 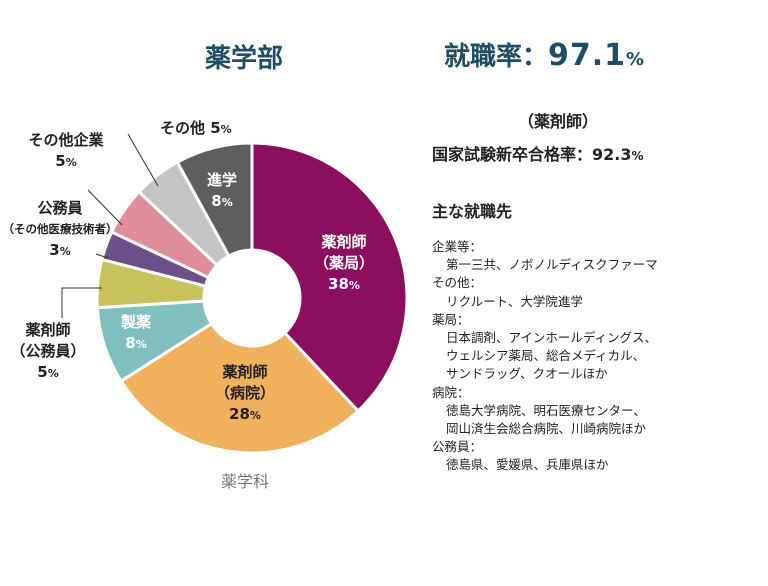 I want to click on employment-rate-unit: %, so click(x=635, y=59).